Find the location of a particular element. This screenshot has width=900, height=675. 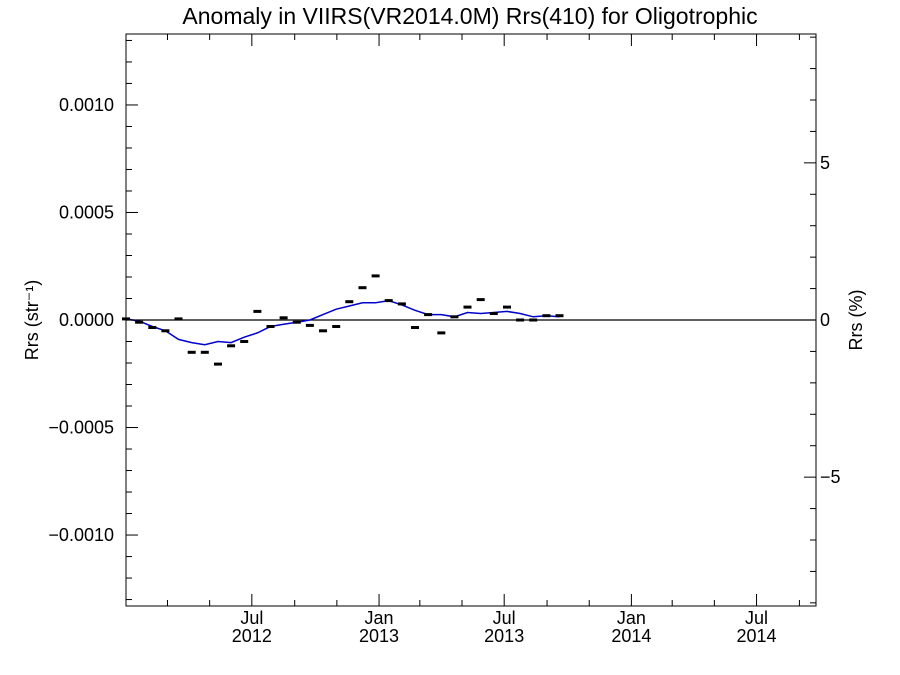

y2-tick-label: −5 is located at coordinates (830, 477).